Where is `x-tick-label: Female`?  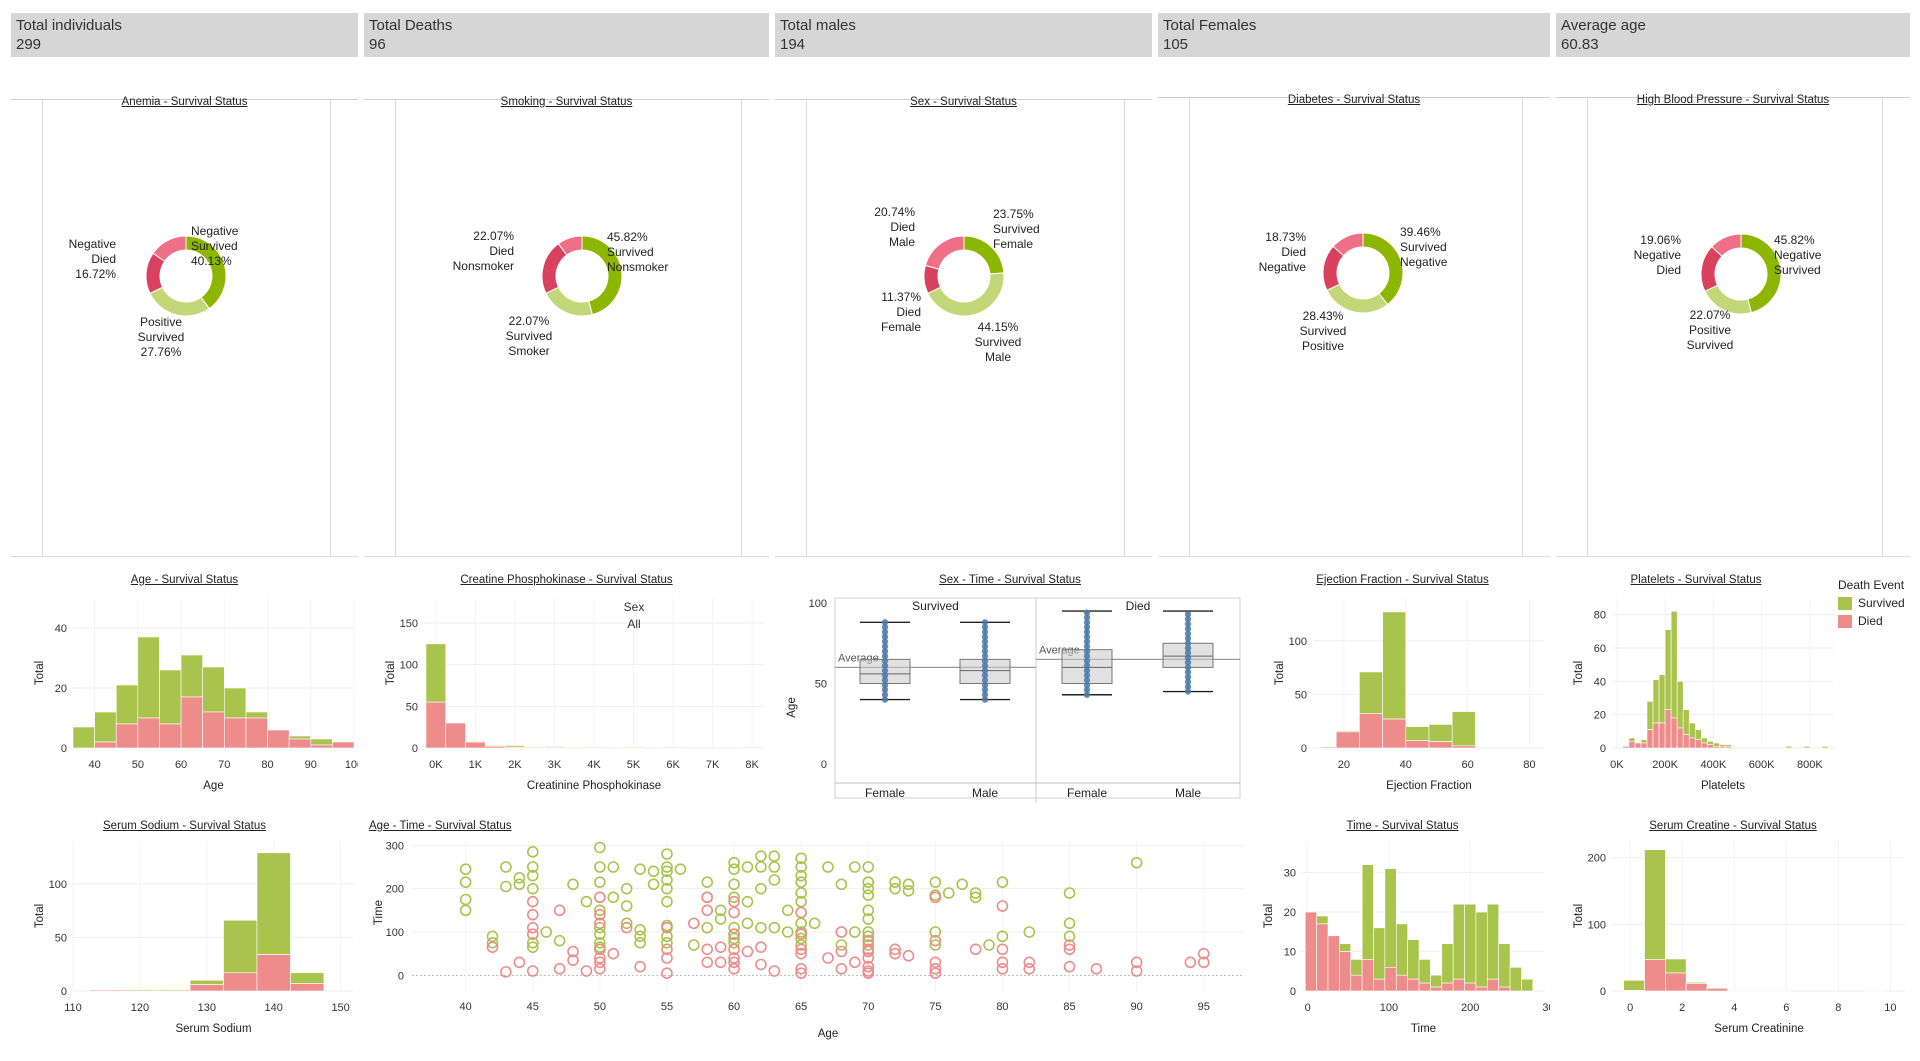 x-tick-label: Female is located at coordinates (1087, 793).